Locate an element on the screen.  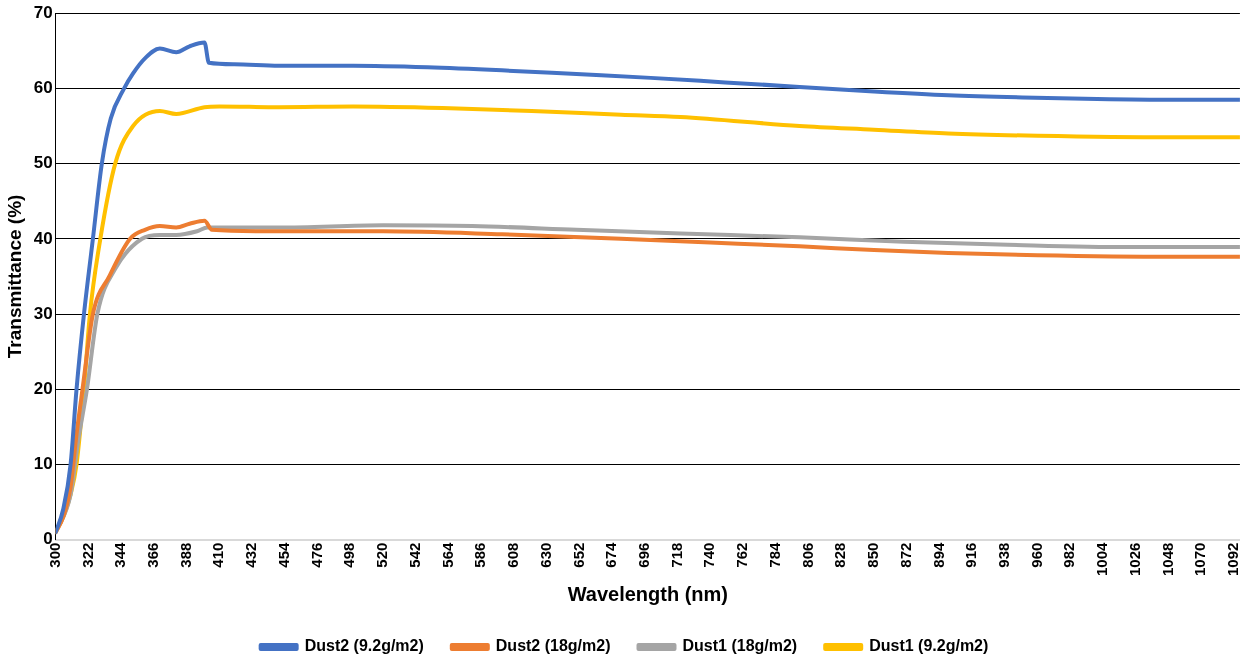
x-tick-label: 322 is located at coordinates (87, 555).